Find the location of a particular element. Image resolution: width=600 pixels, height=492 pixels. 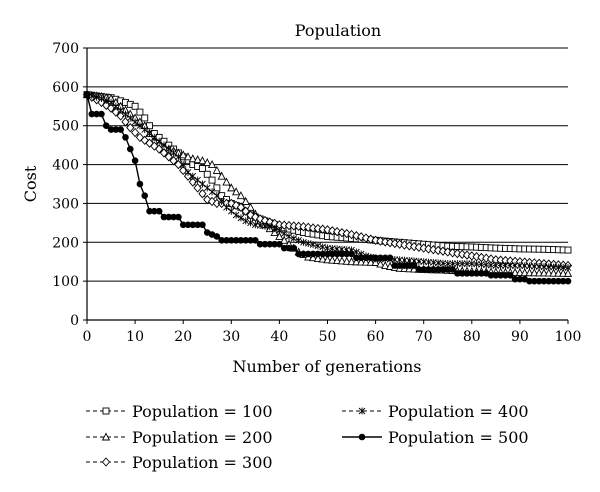

legend-item: Population = 400 is located at coordinates (435, 411).